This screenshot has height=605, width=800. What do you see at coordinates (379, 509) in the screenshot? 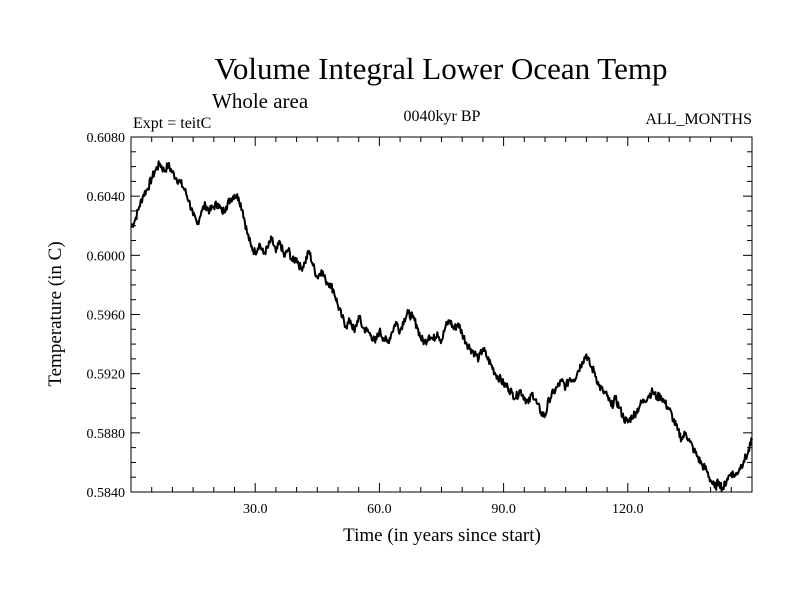
I see `x-tick-label: 60.0` at bounding box center [379, 509].